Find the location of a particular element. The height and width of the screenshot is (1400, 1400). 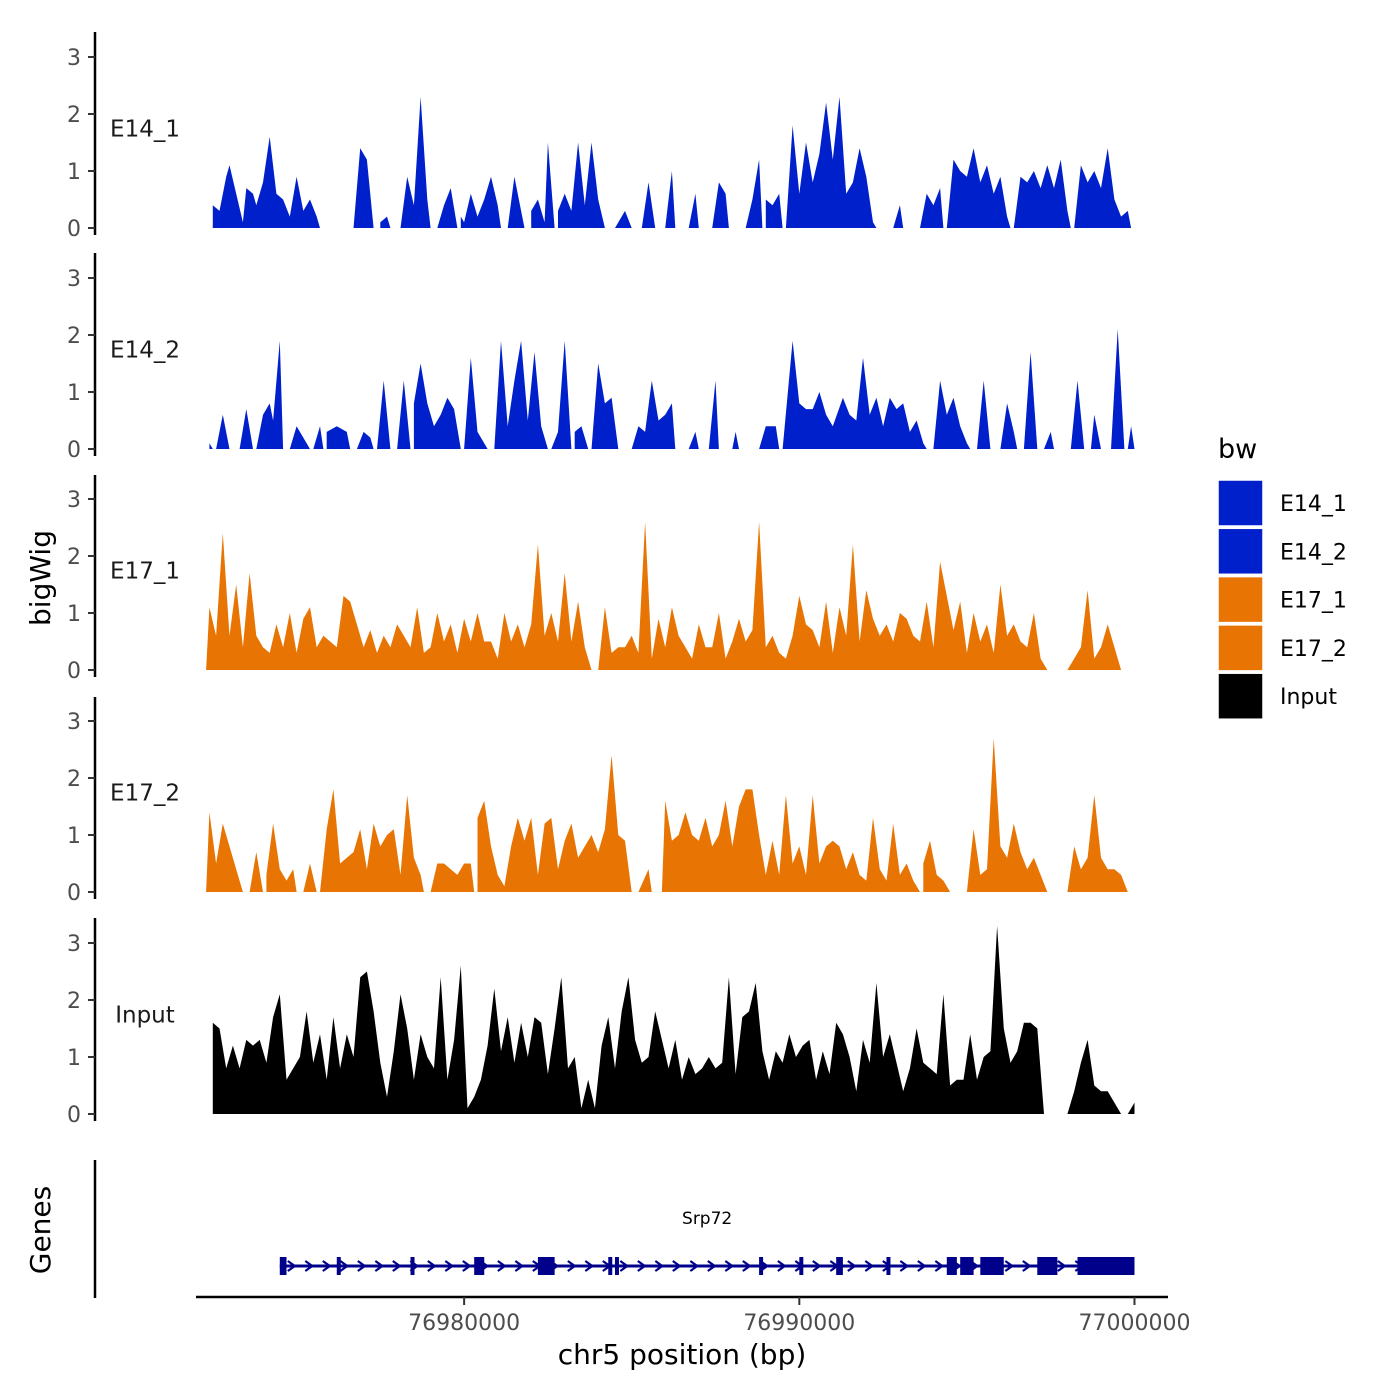

track-label: E14_1 is located at coordinates (145, 129).